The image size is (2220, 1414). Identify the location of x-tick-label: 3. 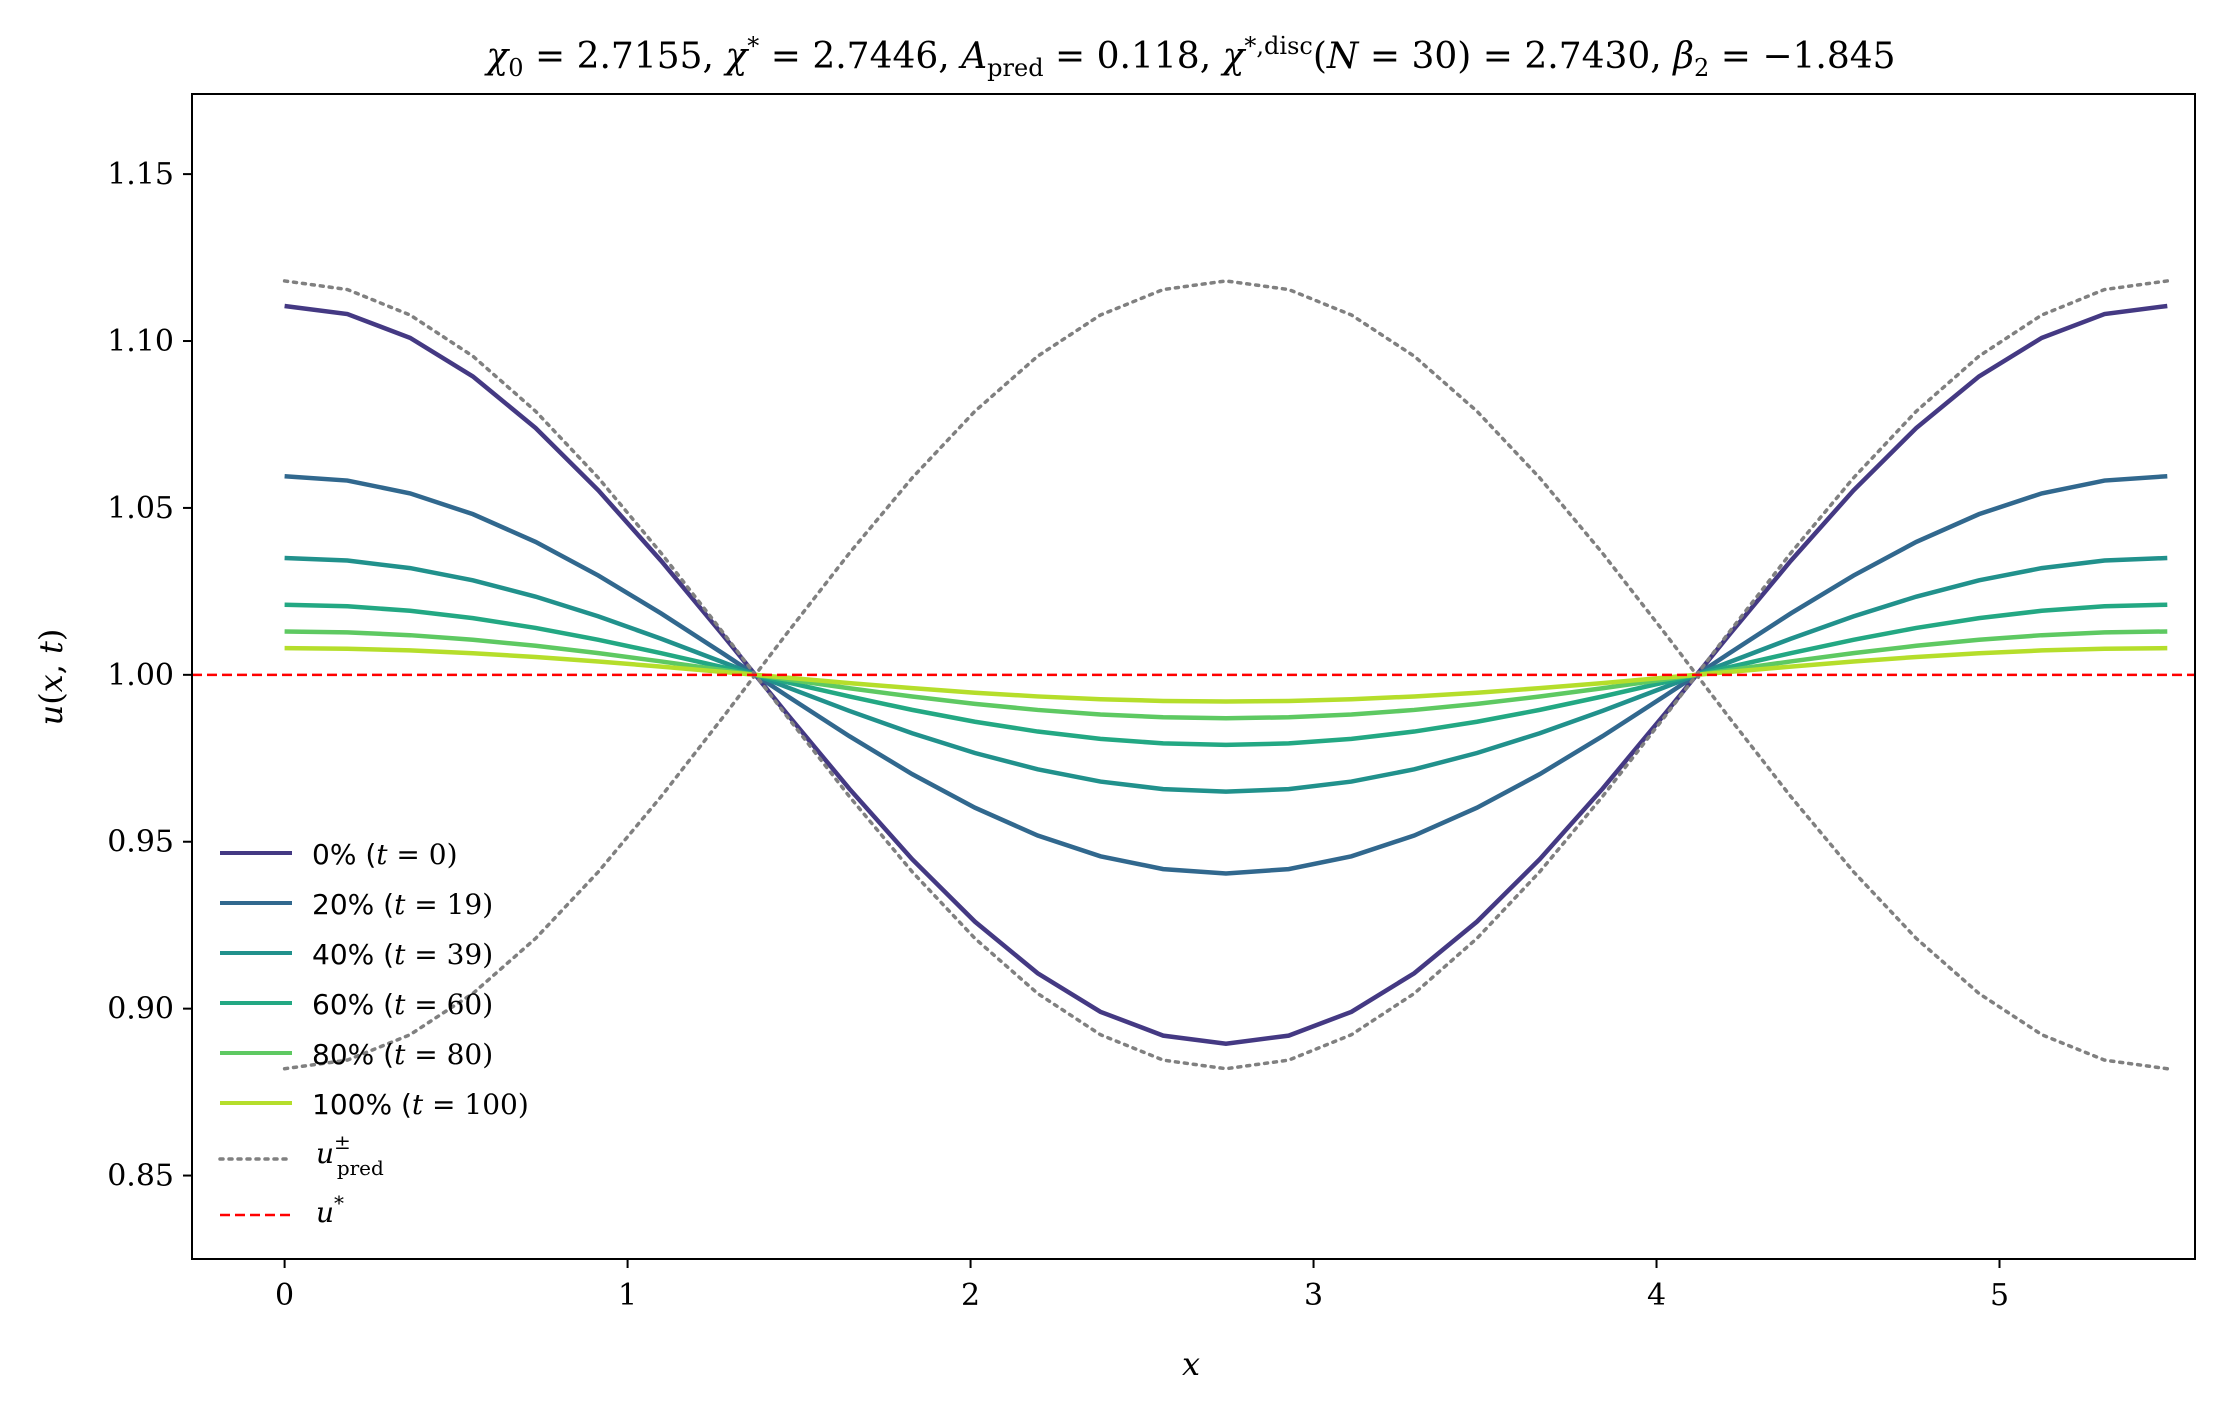
(1313, 1295).